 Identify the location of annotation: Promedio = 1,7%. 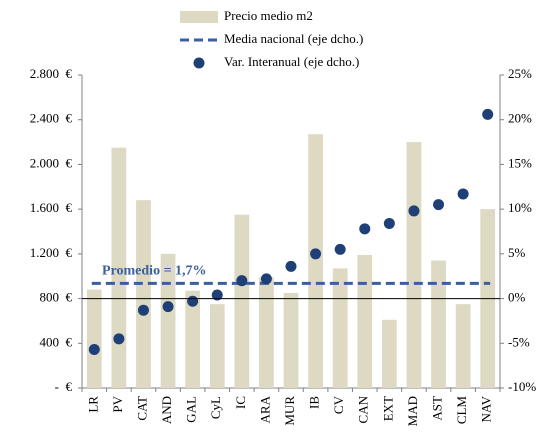
(154, 271).